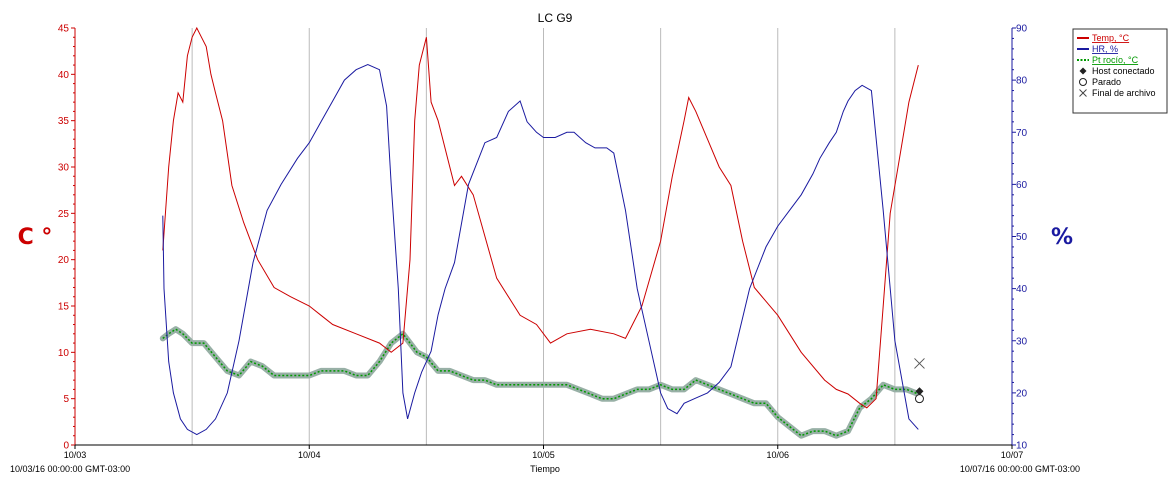 The image size is (1169, 477). What do you see at coordinates (64, 260) in the screenshot?
I see `left-tick-label: 20` at bounding box center [64, 260].